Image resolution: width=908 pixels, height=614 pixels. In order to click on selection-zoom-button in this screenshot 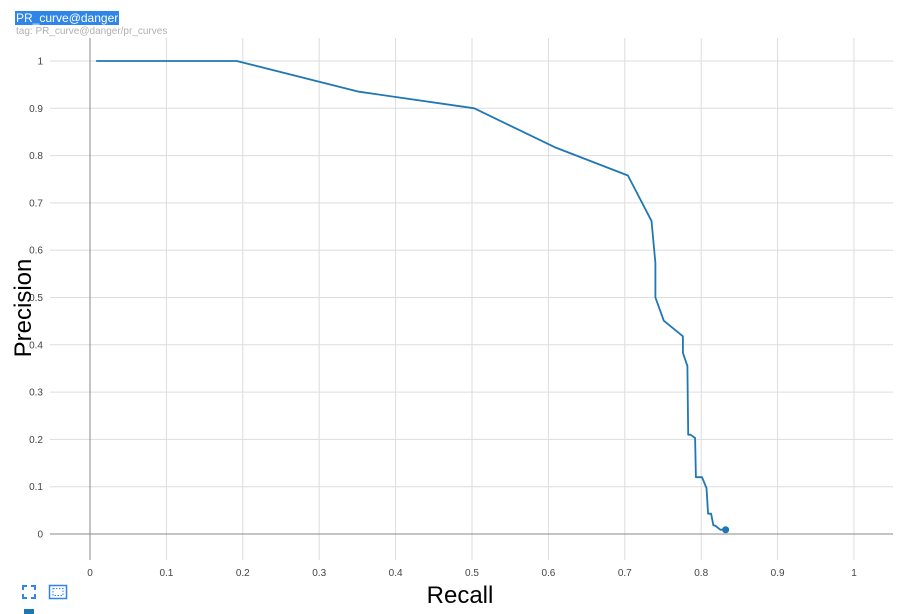, I will do `click(58, 592)`.